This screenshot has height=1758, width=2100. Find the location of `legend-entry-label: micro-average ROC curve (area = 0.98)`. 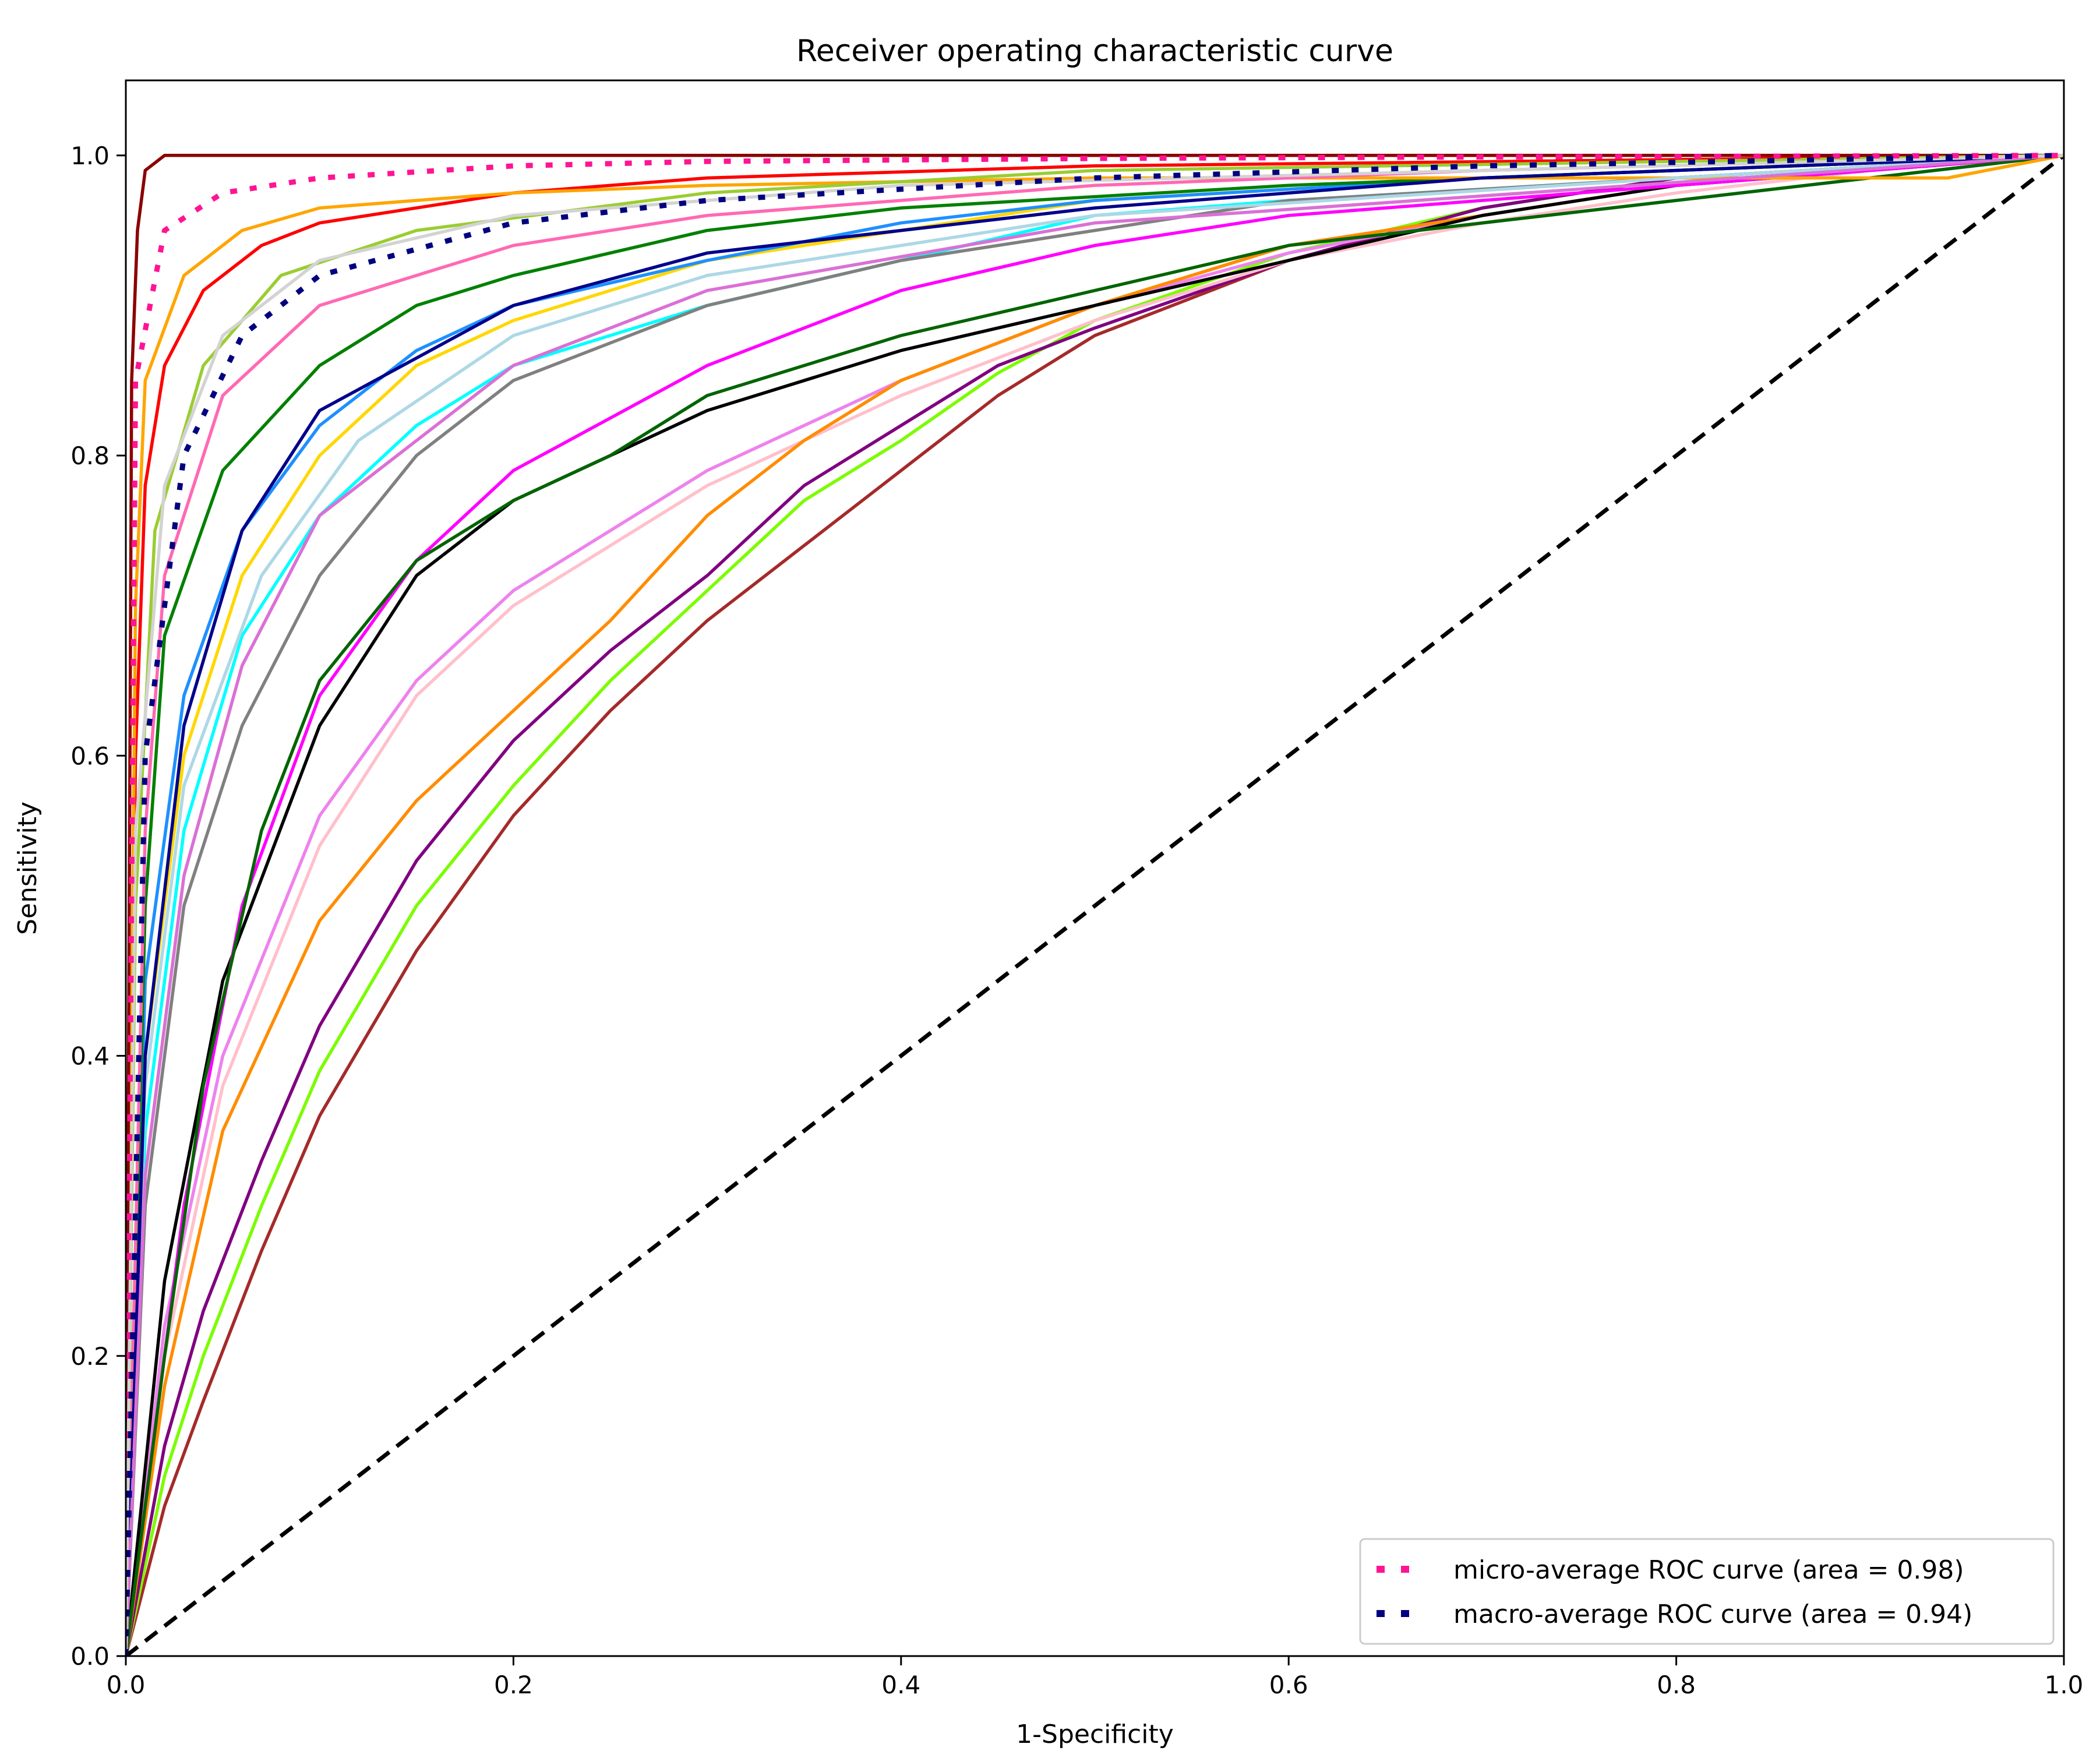

legend-entry-label: micro-average ROC curve (area = 0.98) is located at coordinates (1708, 1570).